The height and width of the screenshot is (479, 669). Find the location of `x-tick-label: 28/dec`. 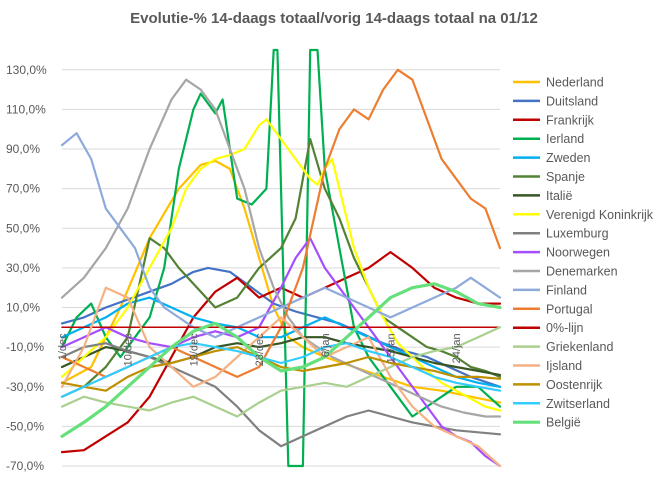

x-tick-label: 28/dec is located at coordinates (260, 350).